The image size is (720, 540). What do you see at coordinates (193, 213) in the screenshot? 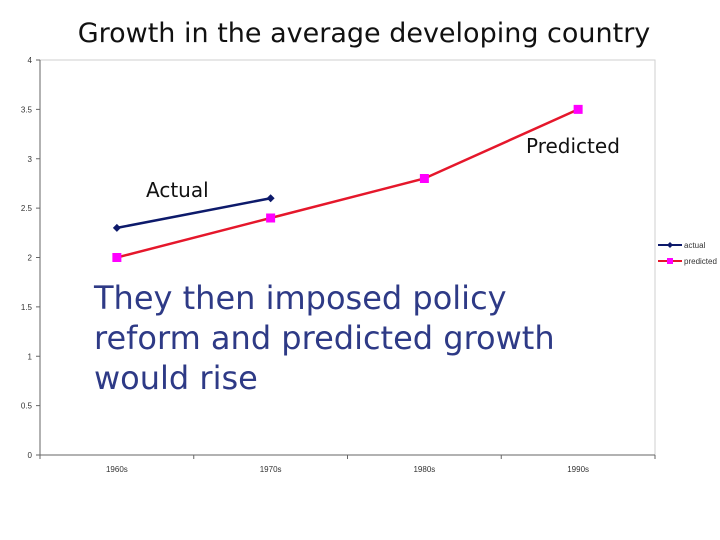
I see `actual-line` at bounding box center [193, 213].